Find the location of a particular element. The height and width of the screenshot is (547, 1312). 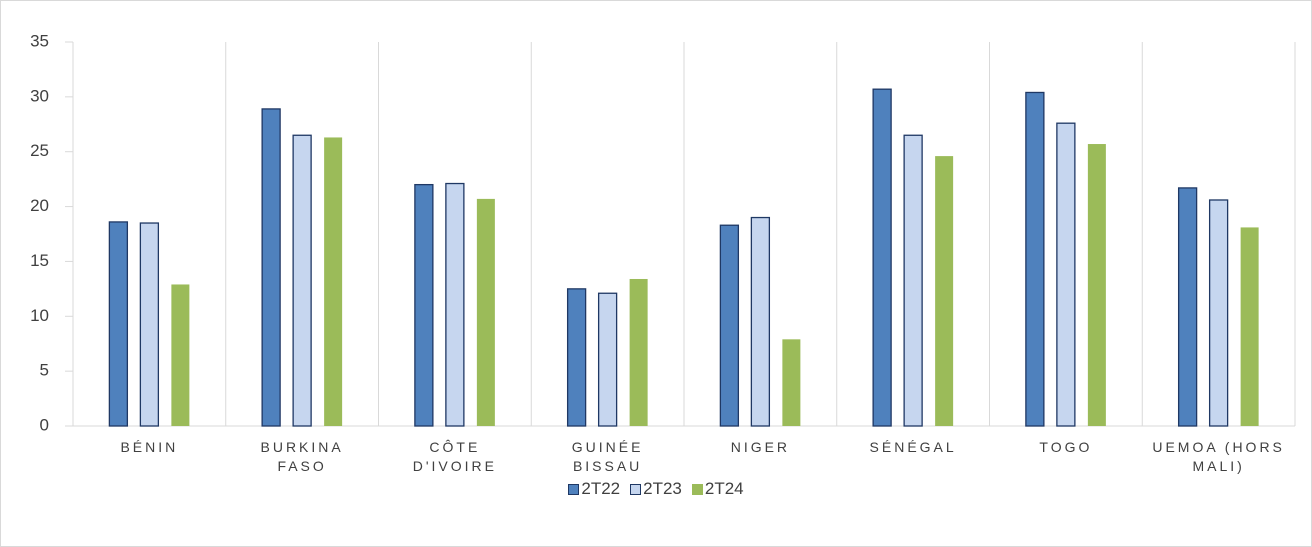

legend: 2T22 2T23 2T24 is located at coordinates (656, 489).